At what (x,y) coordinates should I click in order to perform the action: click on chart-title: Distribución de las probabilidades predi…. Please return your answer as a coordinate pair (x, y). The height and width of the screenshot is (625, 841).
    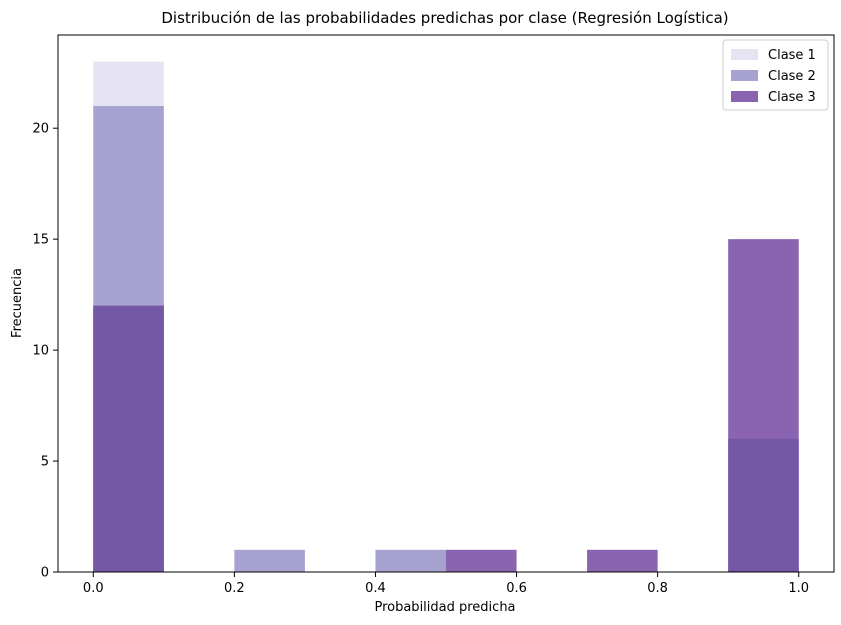
    Looking at the image, I should click on (444, 18).